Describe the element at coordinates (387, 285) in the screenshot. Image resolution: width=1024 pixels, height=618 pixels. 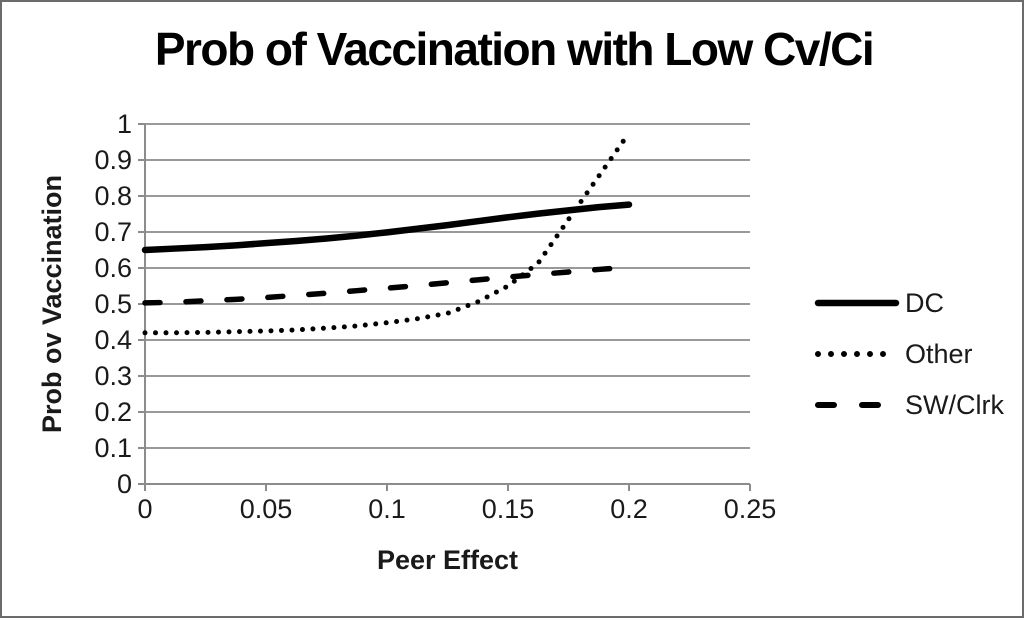
I see `series-line-sw-clrk` at that location.